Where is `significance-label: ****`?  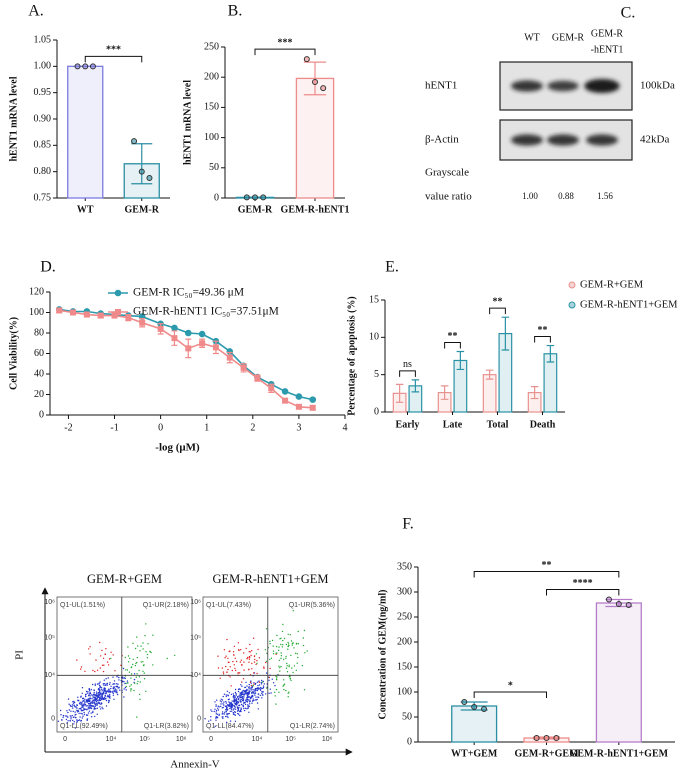 significance-label: **** is located at coordinates (583, 583).